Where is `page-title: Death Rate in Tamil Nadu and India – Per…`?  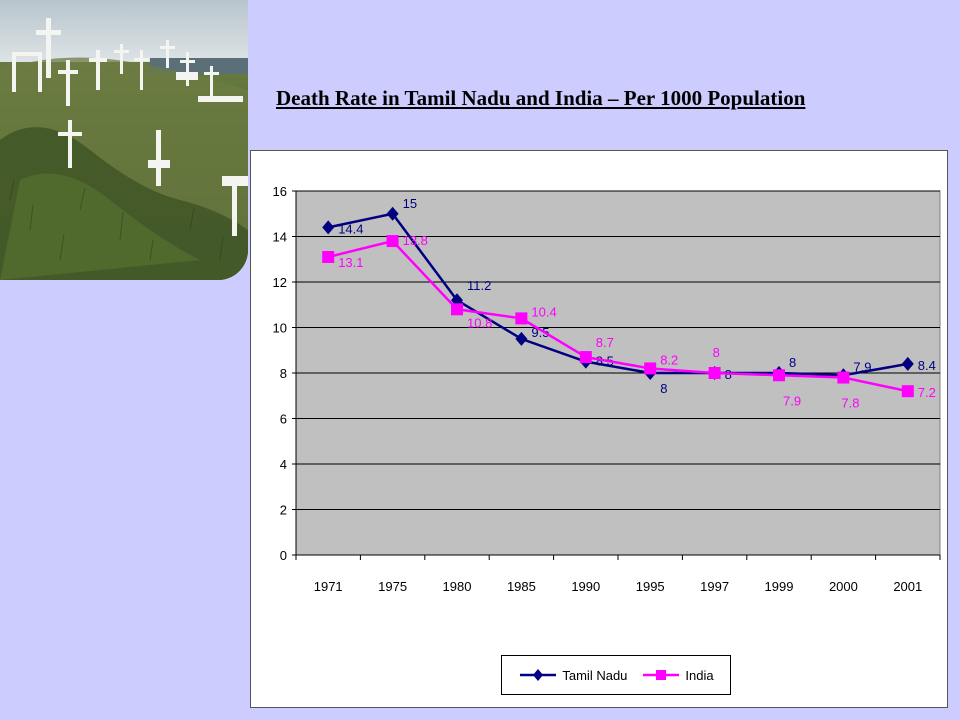
page-title: Death Rate in Tamil Nadu and India – Per… is located at coordinates (541, 98).